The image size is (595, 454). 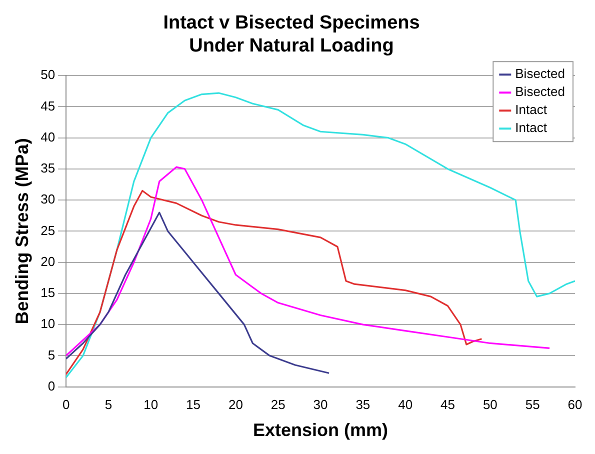 What do you see at coordinates (405, 404) in the screenshot?
I see `x-tick-label: 40` at bounding box center [405, 404].